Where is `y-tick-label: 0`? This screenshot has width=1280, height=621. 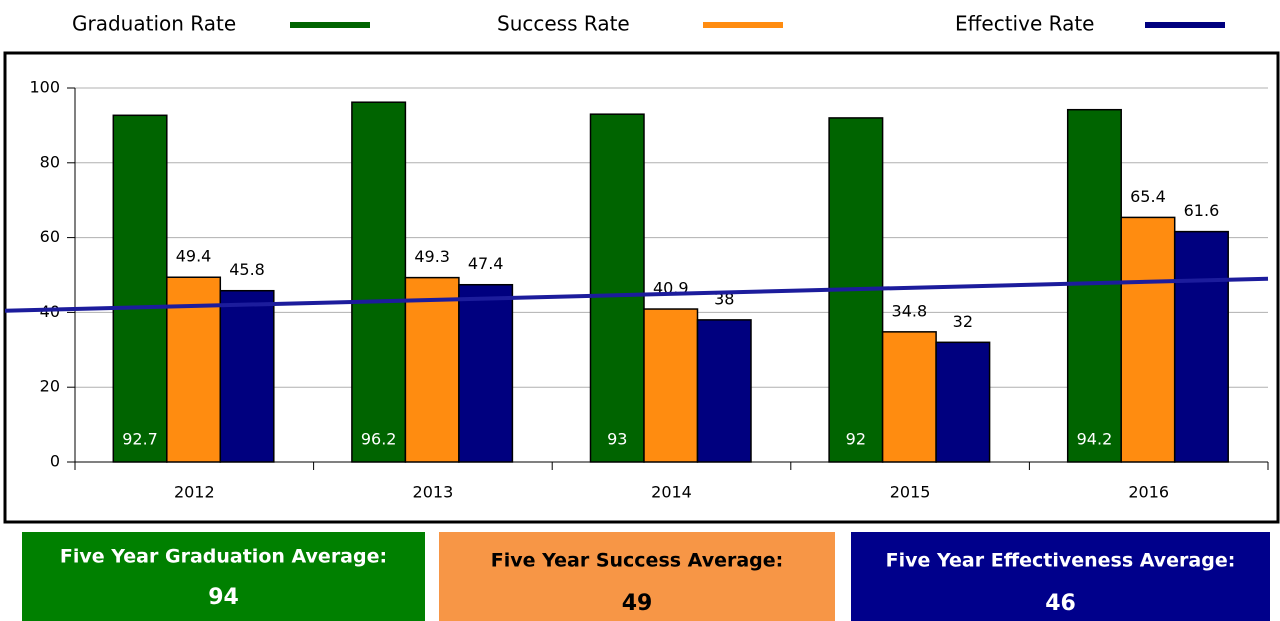
y-tick-label: 0 is located at coordinates (55, 461).